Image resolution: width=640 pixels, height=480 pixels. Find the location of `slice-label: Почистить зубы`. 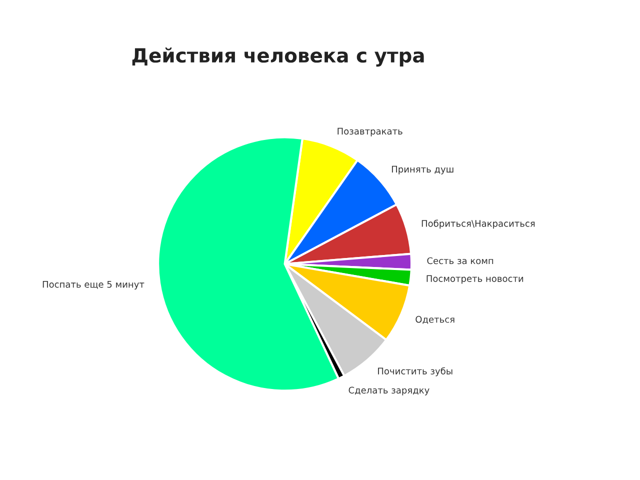

slice-label: Почистить зубы is located at coordinates (415, 371).